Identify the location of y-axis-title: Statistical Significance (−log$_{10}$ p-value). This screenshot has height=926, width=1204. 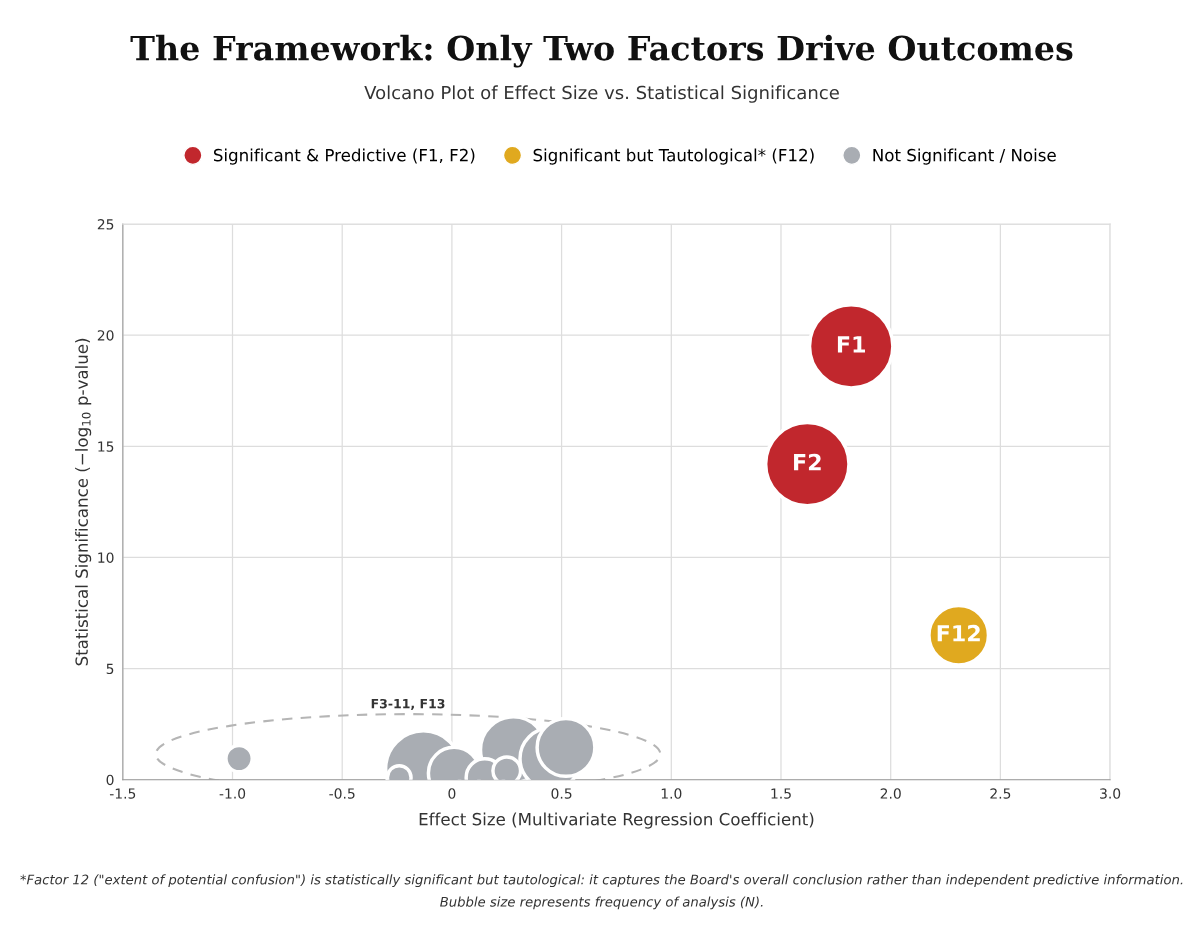
(83, 502).